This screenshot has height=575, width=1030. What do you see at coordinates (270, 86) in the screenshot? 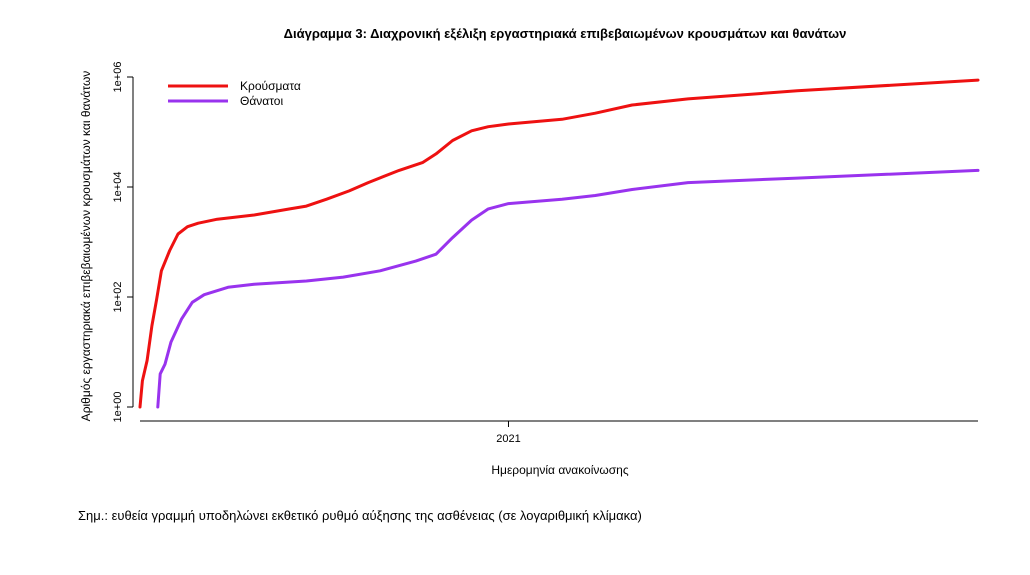
I see `legend-label-0: Κρούσματα` at bounding box center [270, 86].